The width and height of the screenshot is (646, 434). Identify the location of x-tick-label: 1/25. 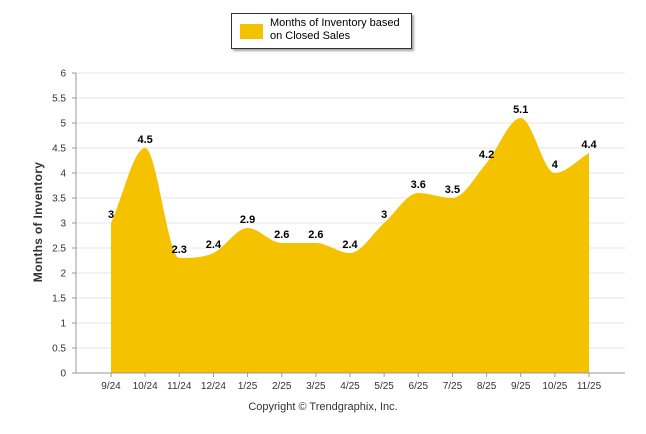
(248, 386).